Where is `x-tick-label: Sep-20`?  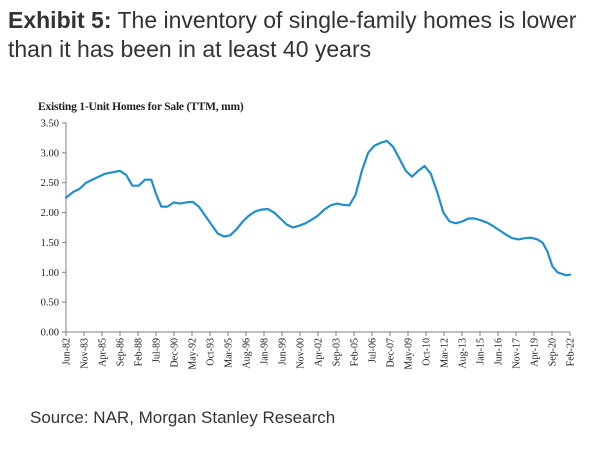 x-tick-label: Sep-20 is located at coordinates (553, 352).